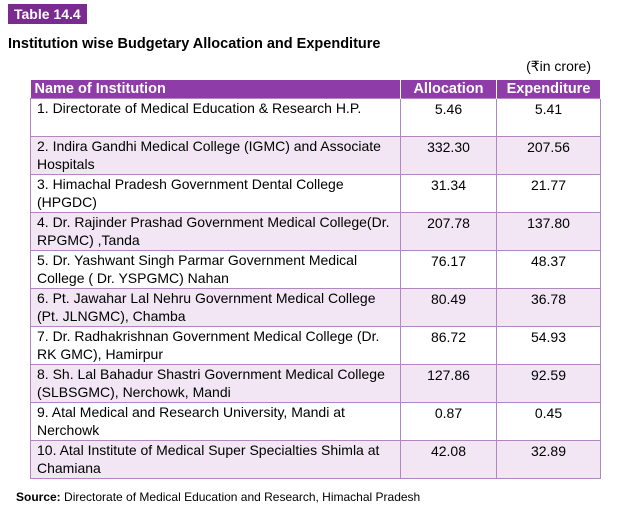  I want to click on allocation-value: 80.49, so click(448, 307).